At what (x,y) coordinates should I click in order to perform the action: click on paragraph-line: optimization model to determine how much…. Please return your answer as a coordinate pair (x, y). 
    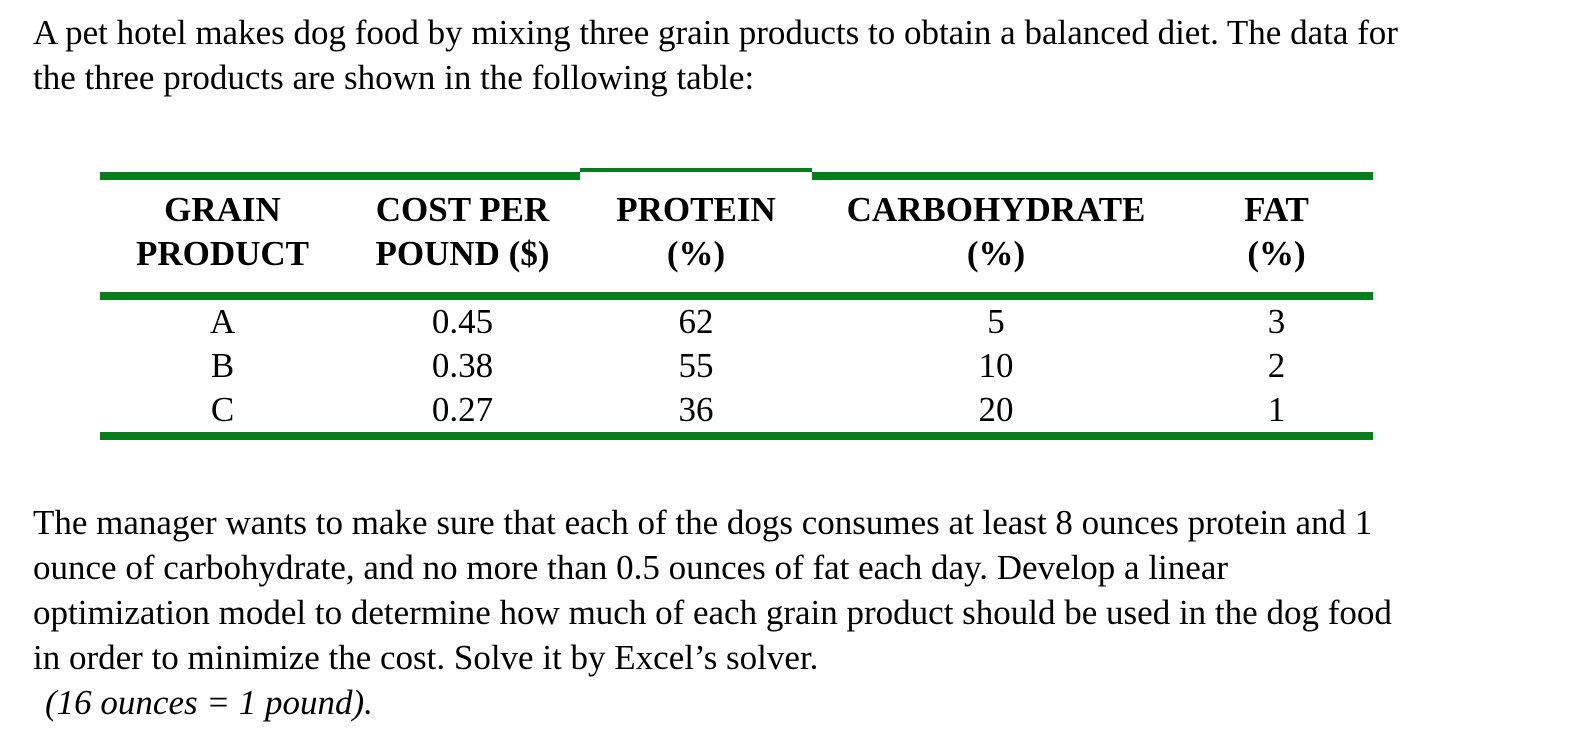
    Looking at the image, I should click on (712, 612).